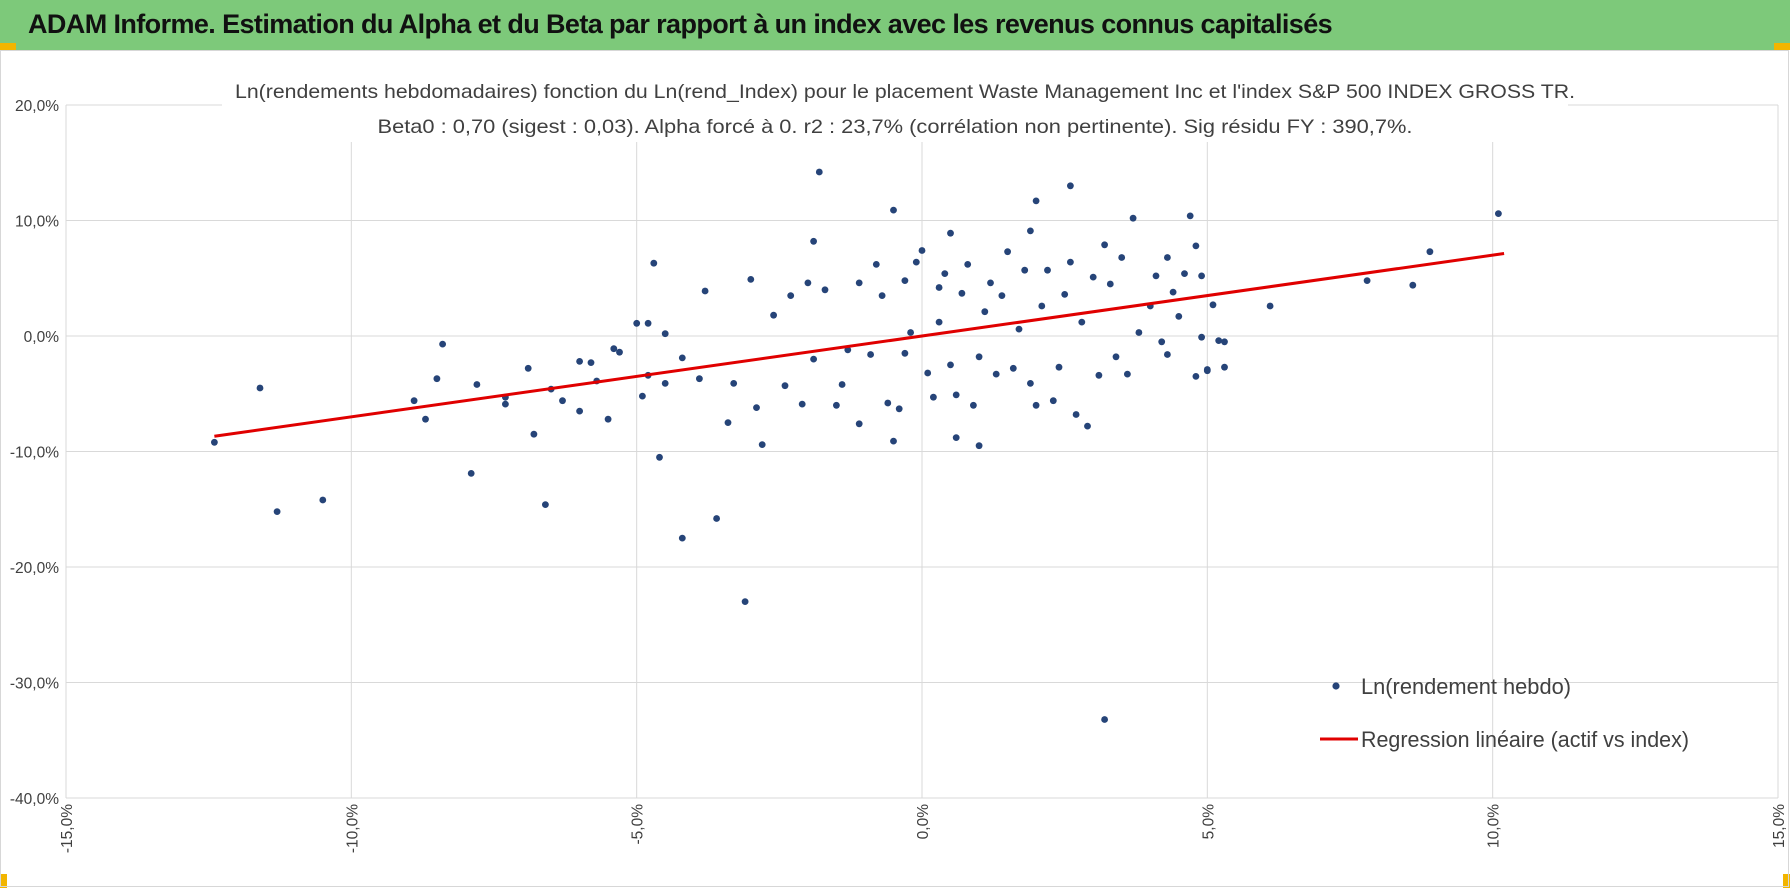 The image size is (1790, 888). What do you see at coordinates (1208, 822) in the screenshot?
I see `x-tick-label: 5,0%` at bounding box center [1208, 822].